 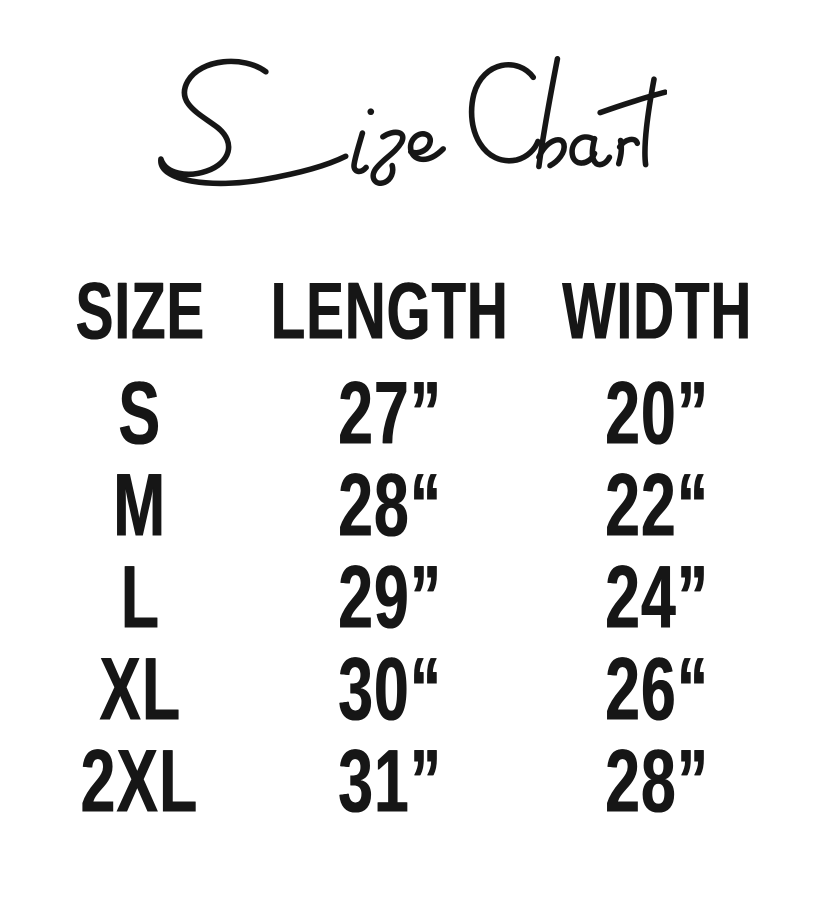 I want to click on row-l-width-cell: 24”, so click(x=657, y=597).